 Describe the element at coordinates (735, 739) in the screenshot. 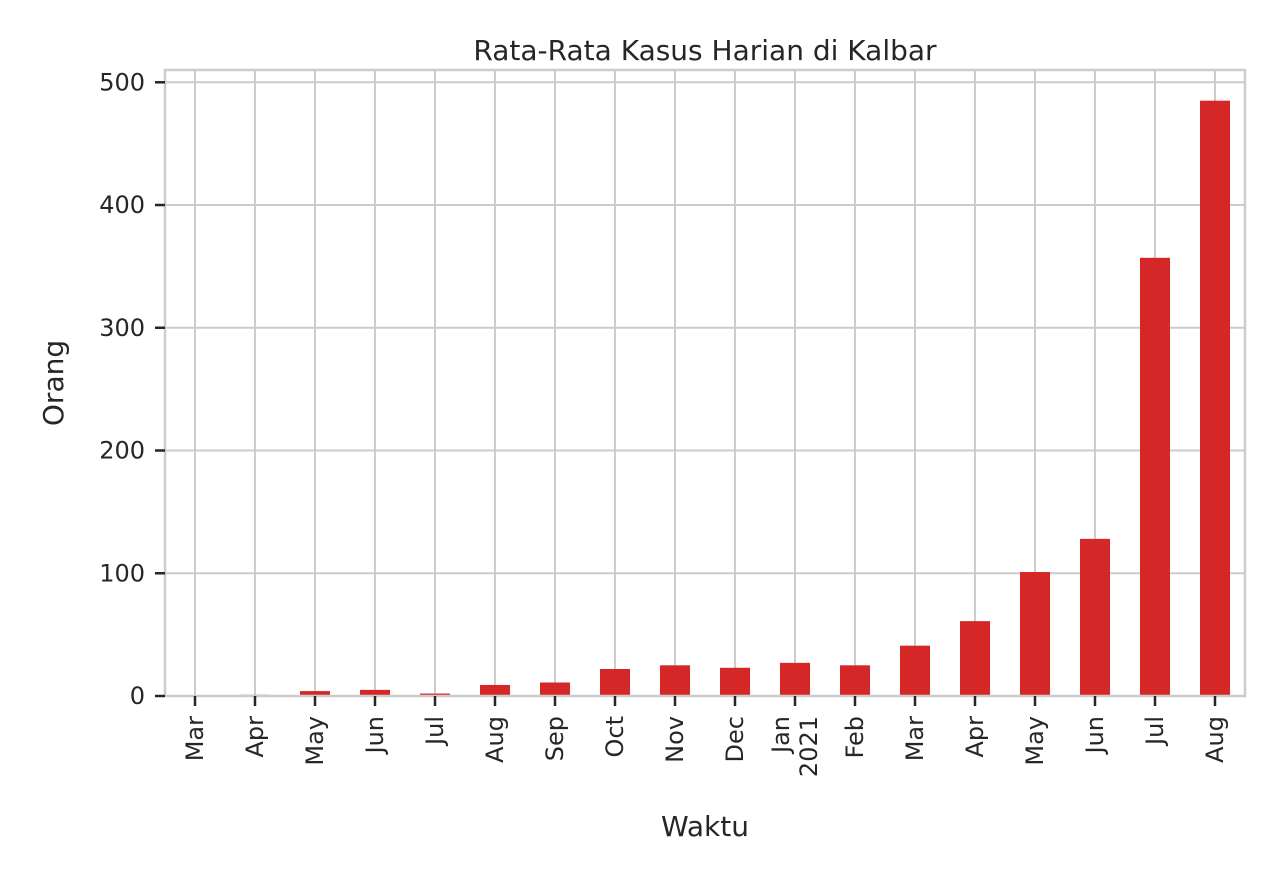

I see `x-tick-label: Dec` at that location.